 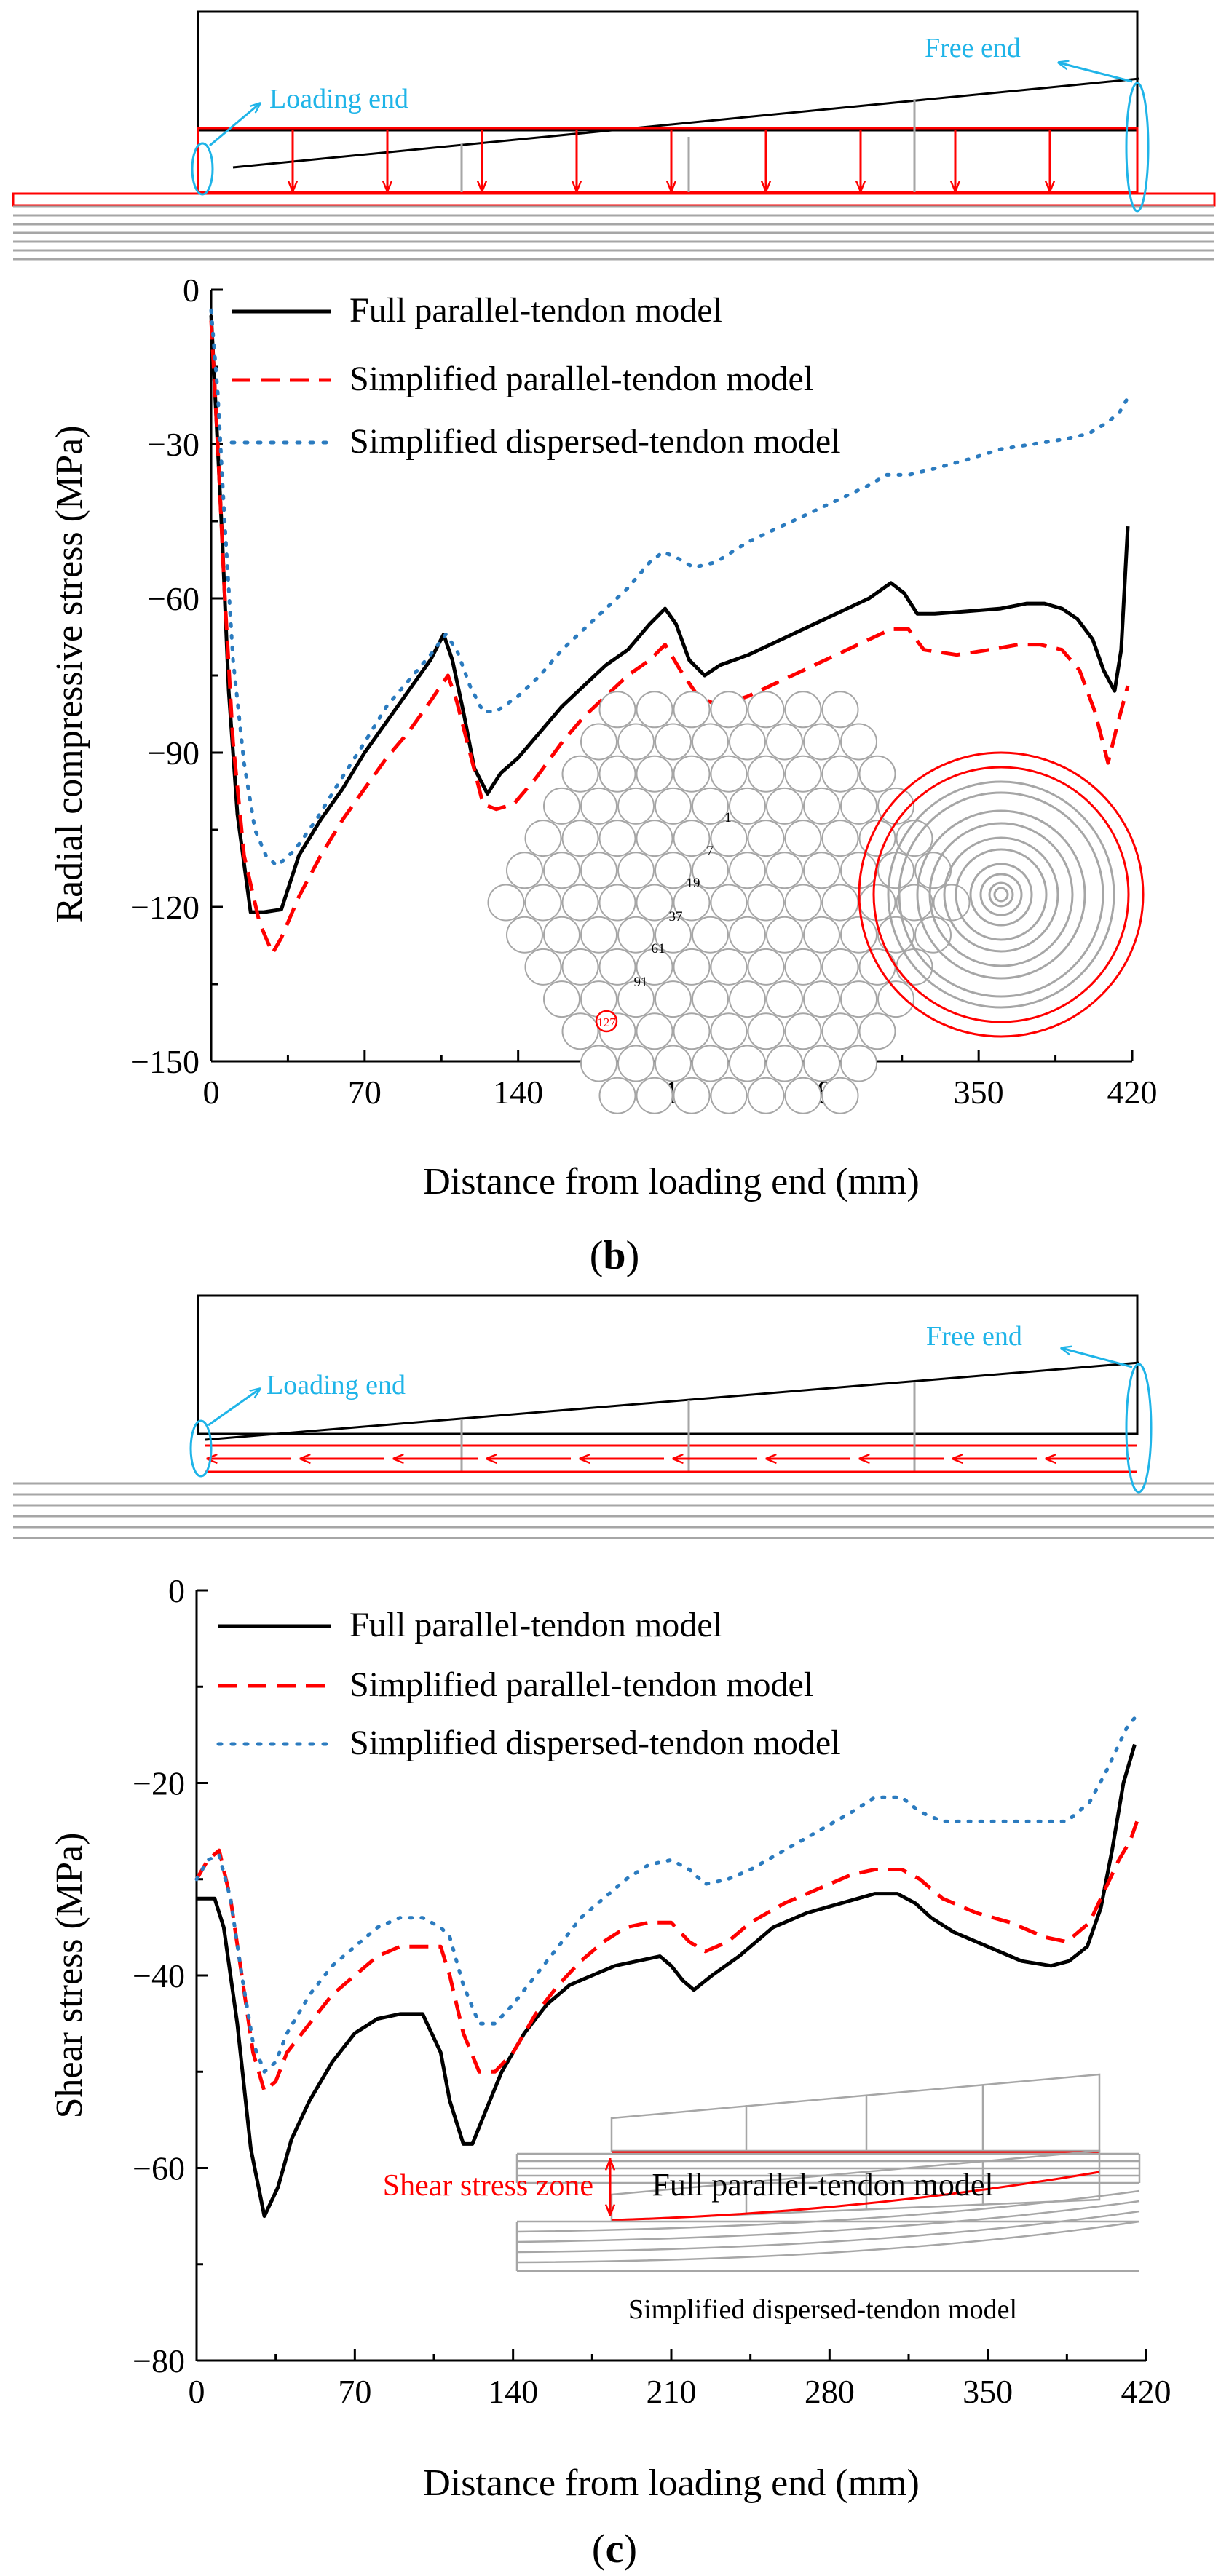 I want to click on loading-end-marker, so click(x=203, y=169).